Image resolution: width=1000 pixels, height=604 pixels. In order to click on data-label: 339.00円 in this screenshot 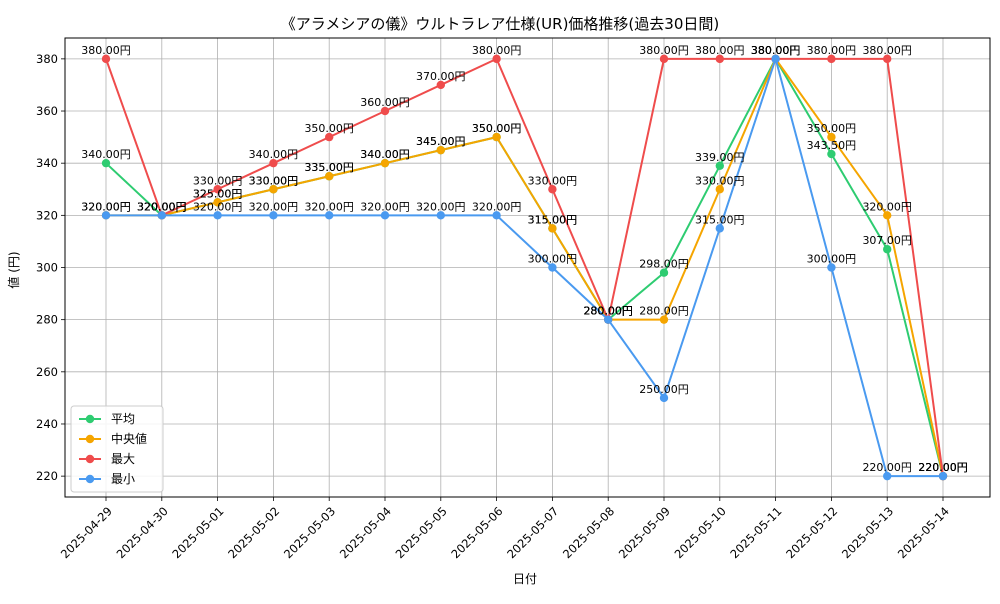, I will do `click(720, 157)`.